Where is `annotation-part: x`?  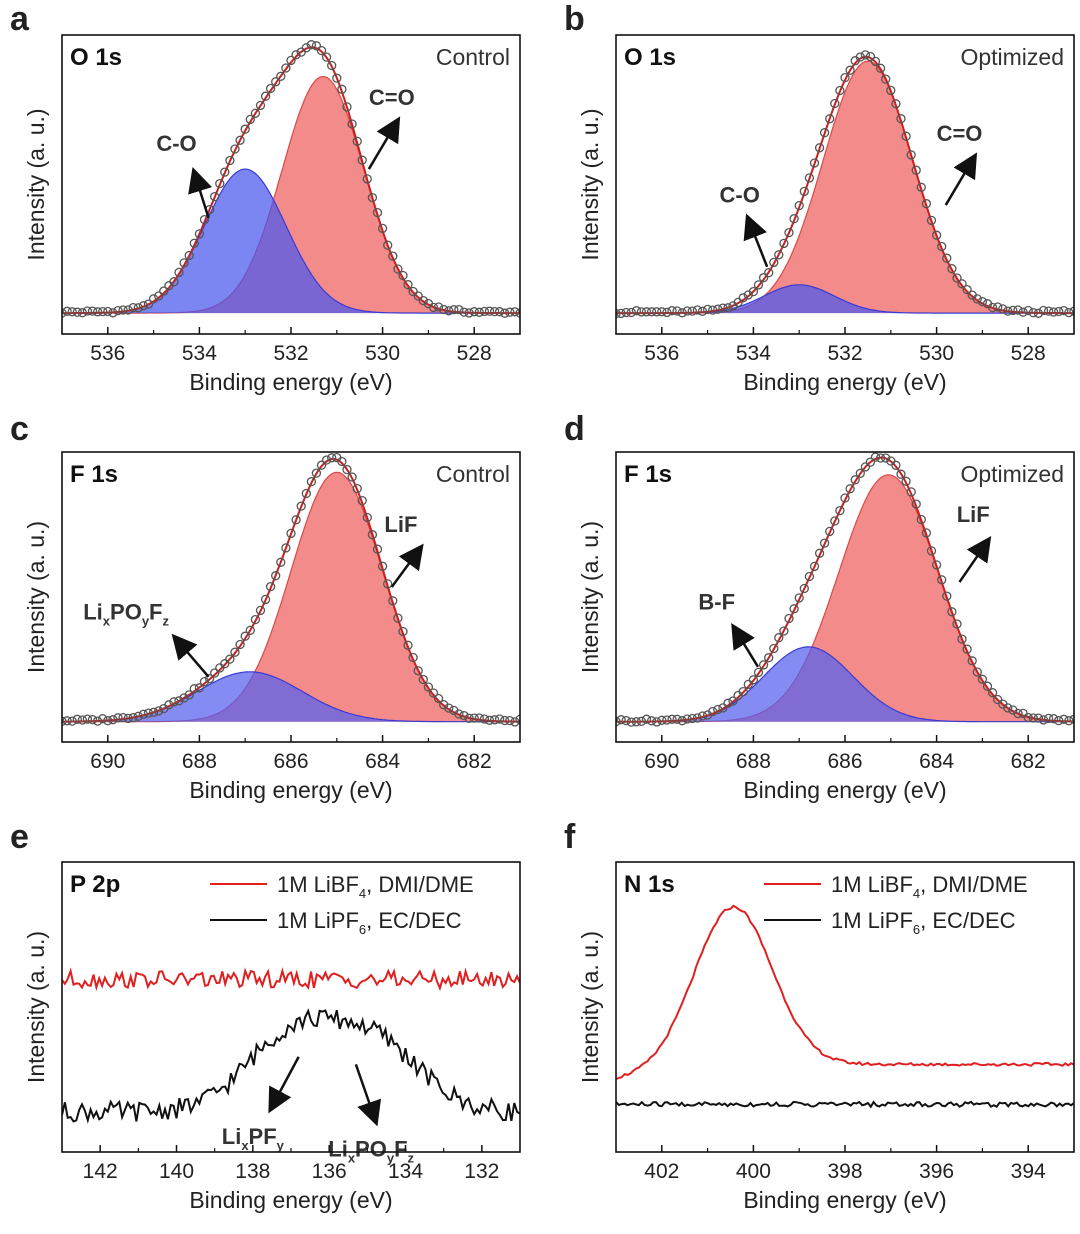 annotation-part: x is located at coordinates (245, 1145).